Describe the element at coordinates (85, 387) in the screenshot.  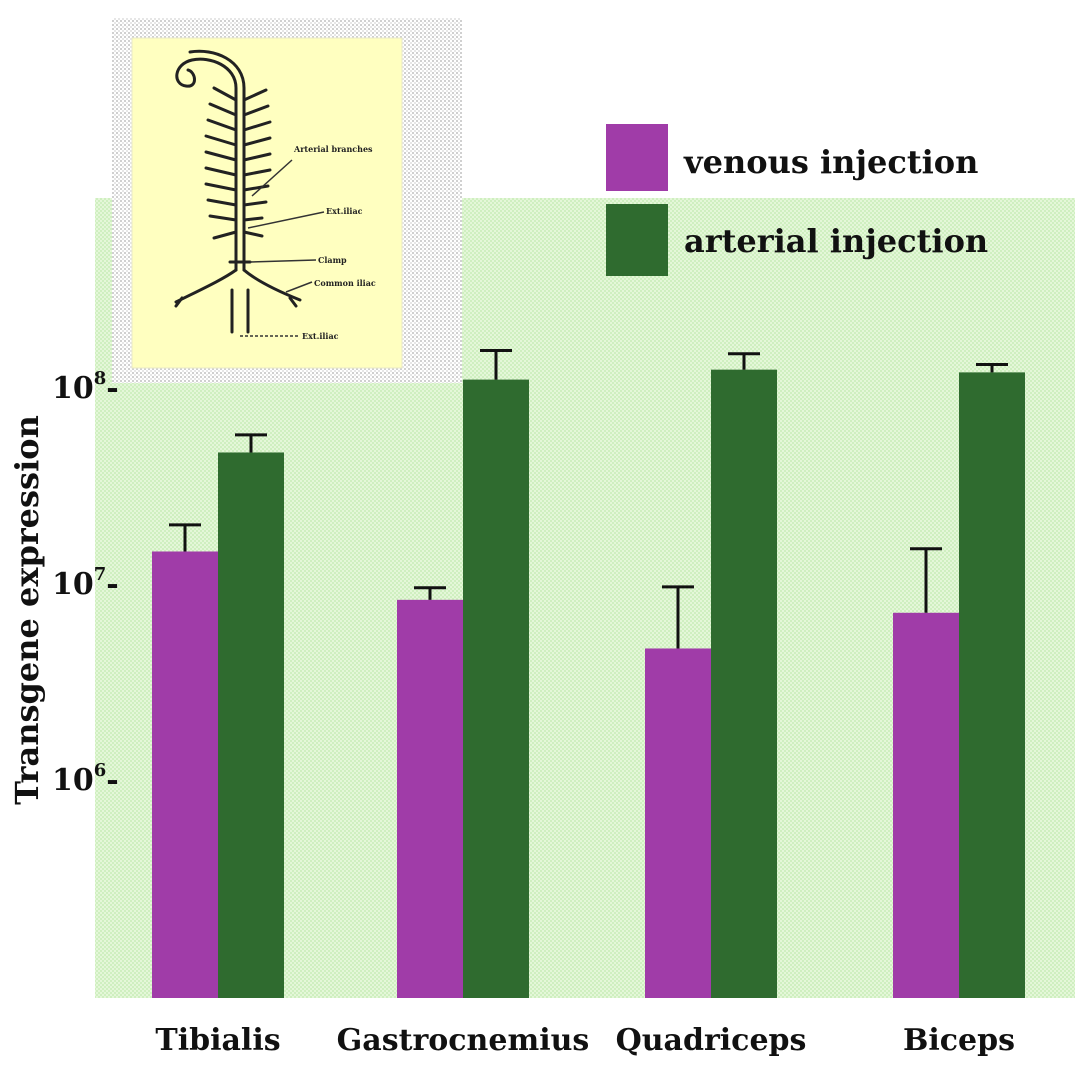
I see `y-tick-label-8: 108-` at that location.